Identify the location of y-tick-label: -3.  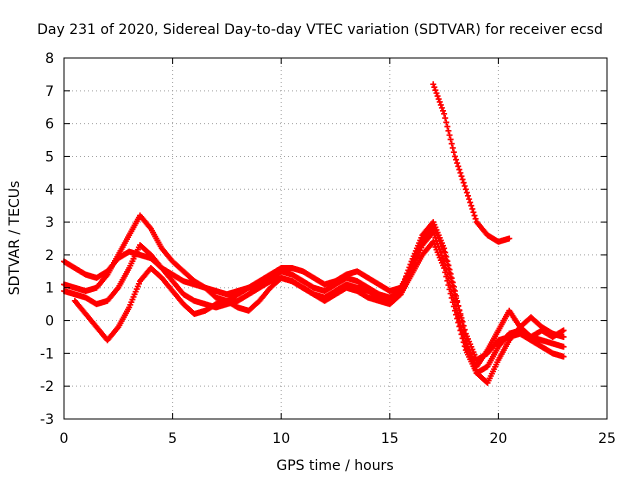
(47, 420).